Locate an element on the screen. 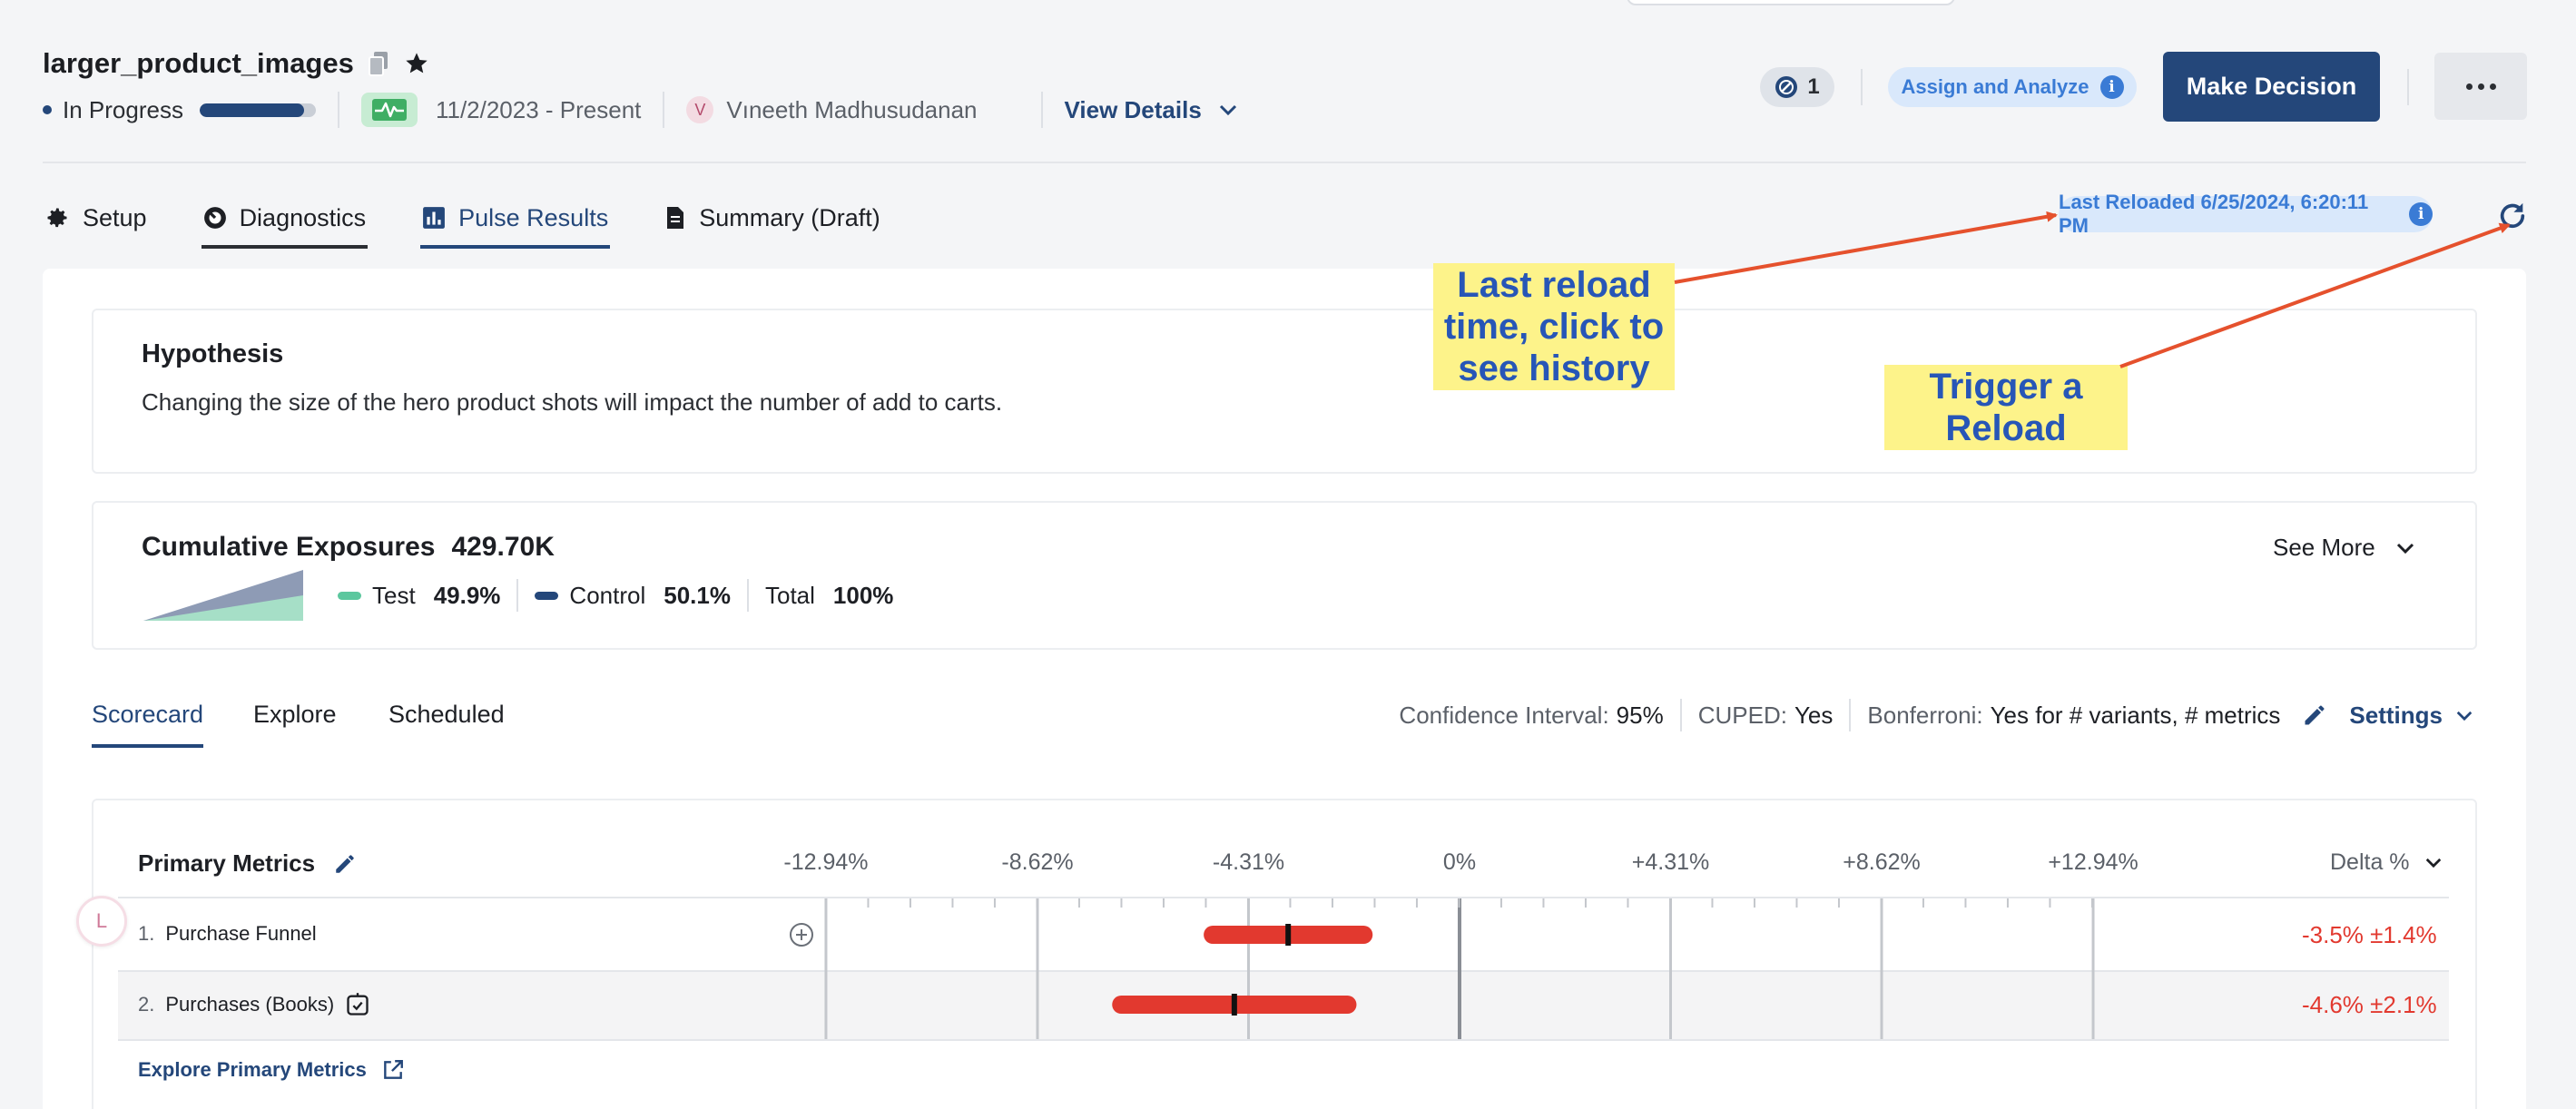 The height and width of the screenshot is (1109, 2576). assign-label: Assign and Analyze is located at coordinates (1995, 86).